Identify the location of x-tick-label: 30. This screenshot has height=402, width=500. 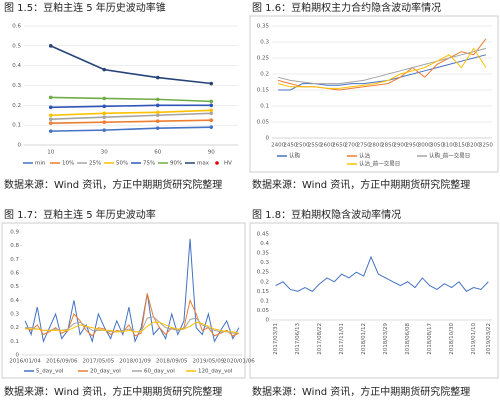
(104, 153).